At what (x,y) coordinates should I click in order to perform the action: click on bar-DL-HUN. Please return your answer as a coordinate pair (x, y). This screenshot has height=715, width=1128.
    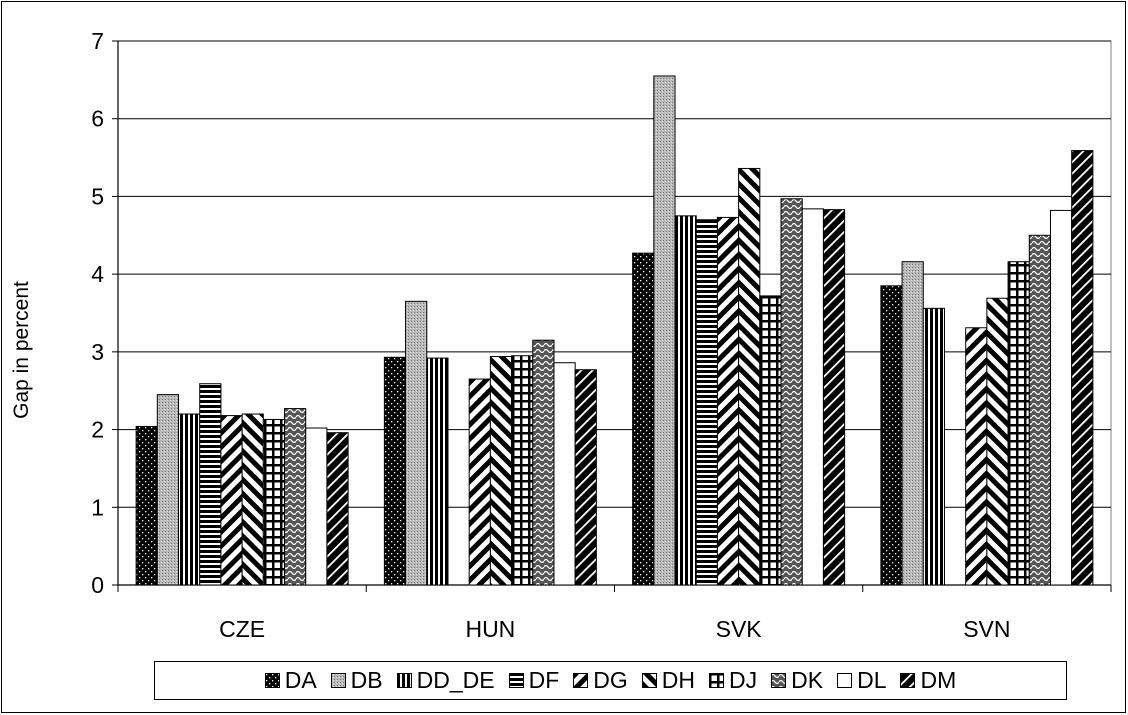
    Looking at the image, I should click on (564, 474).